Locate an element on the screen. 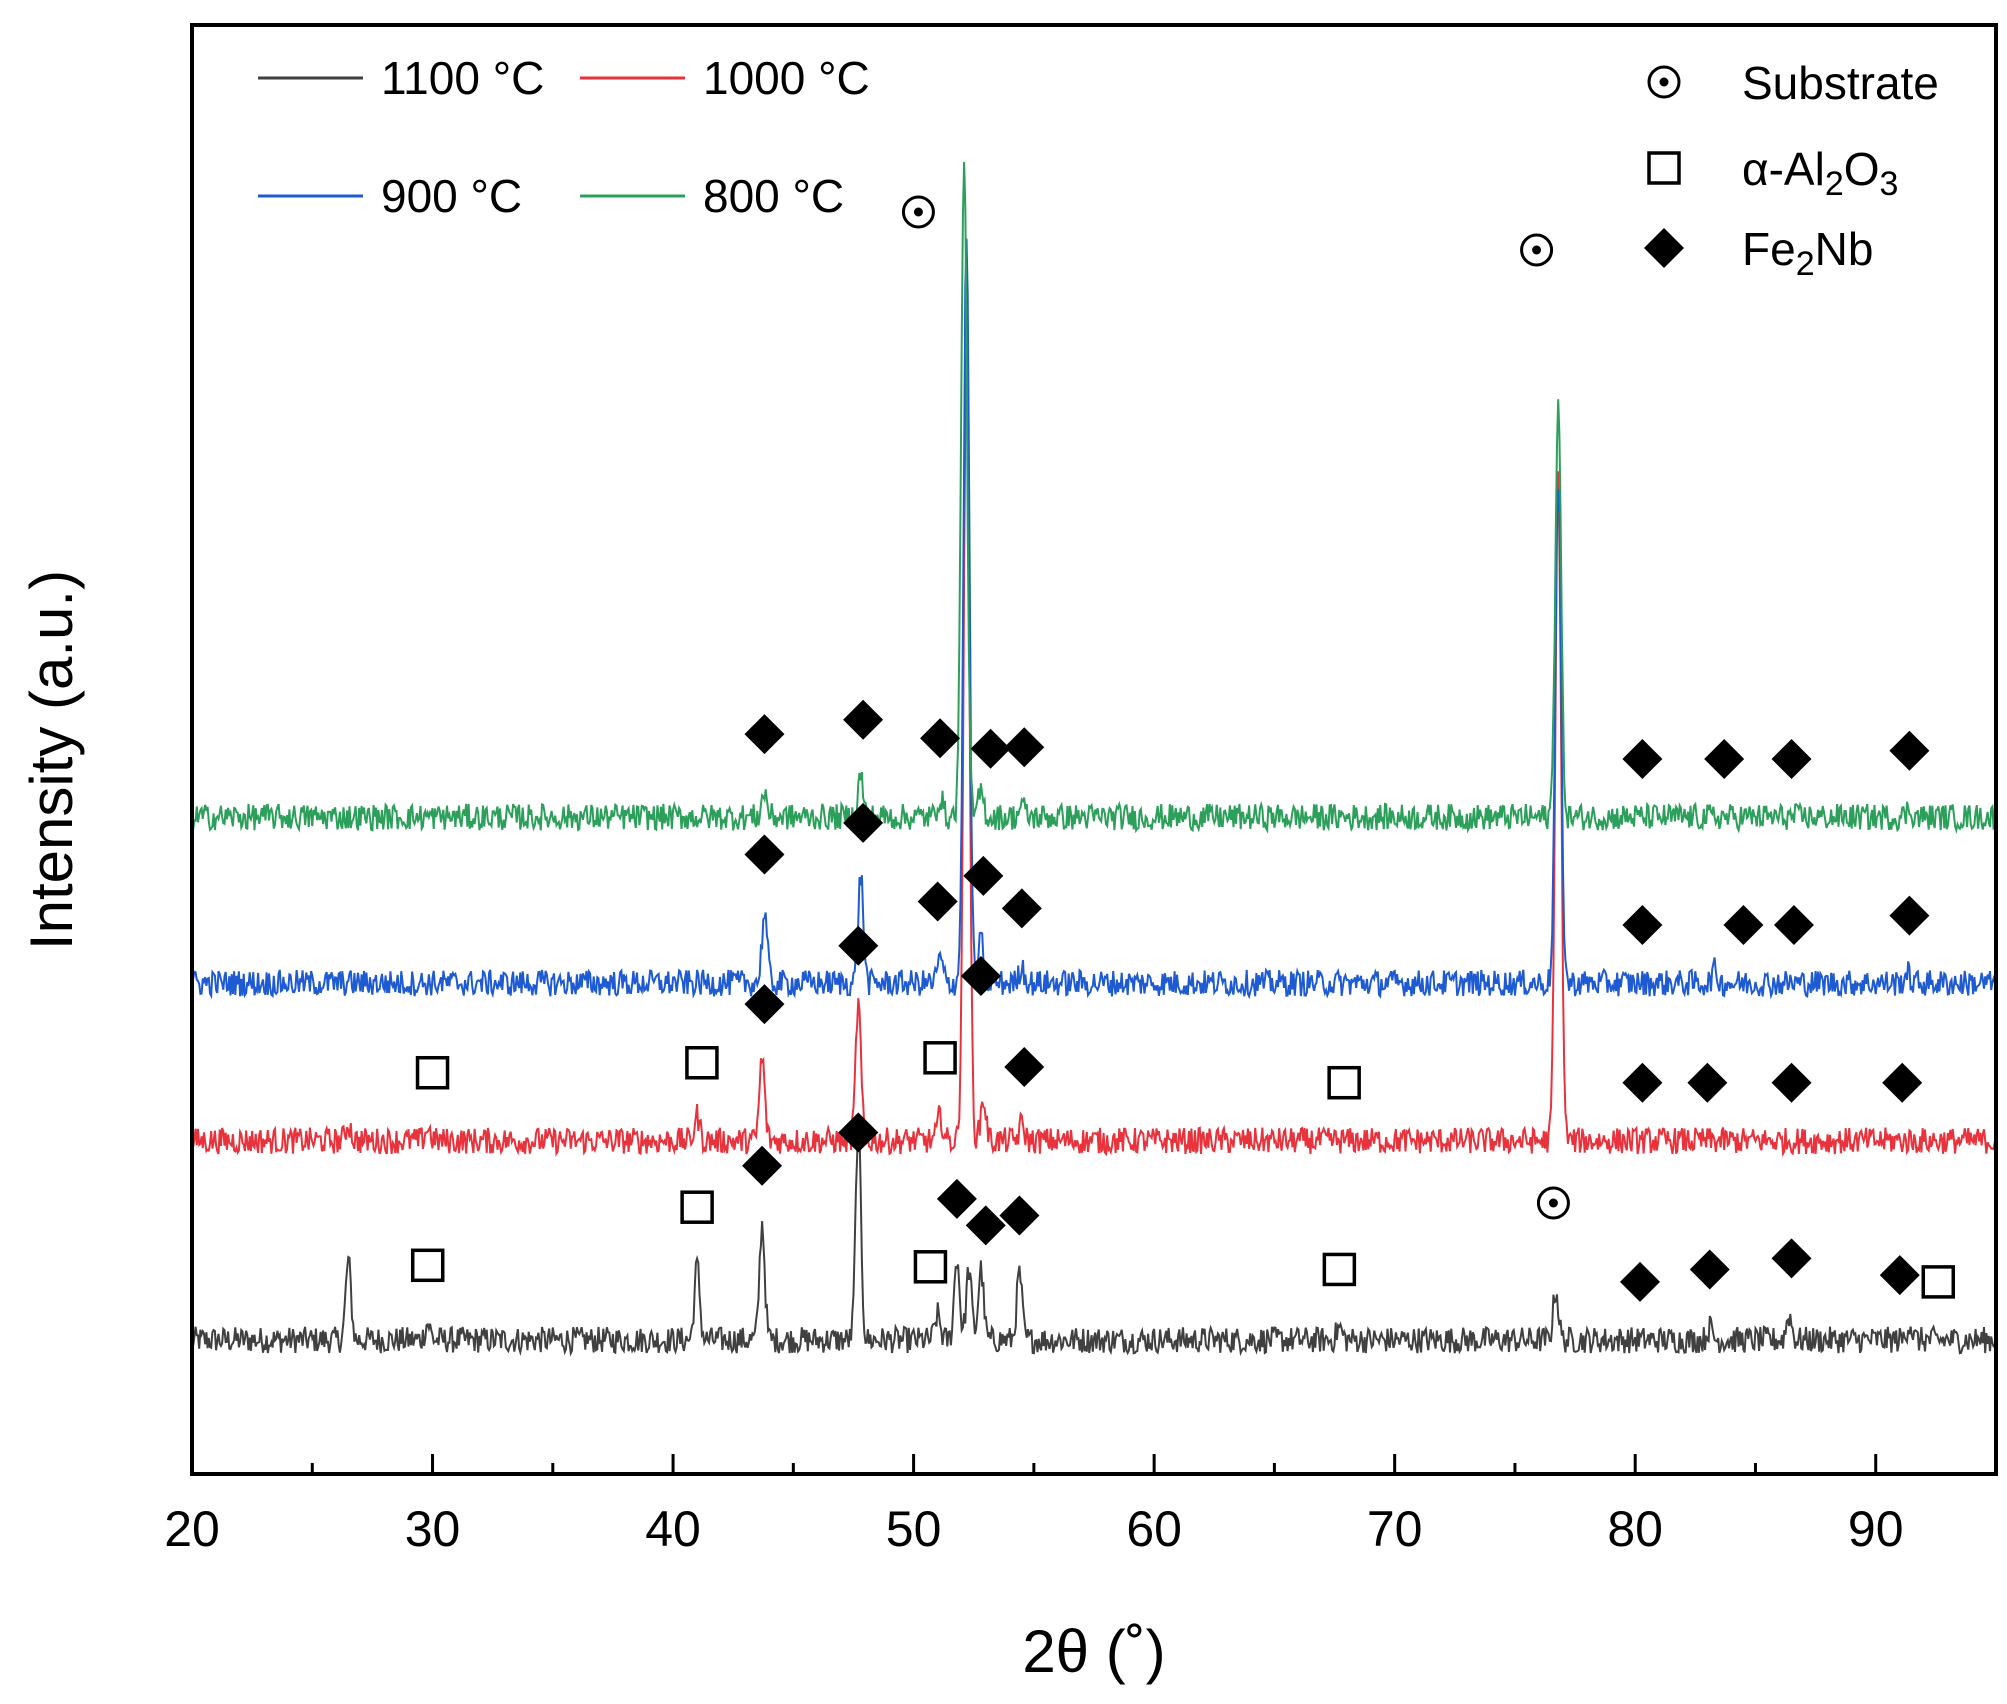 The height and width of the screenshot is (1704, 2007). x-tick-label-30: 30 is located at coordinates (433, 1529).